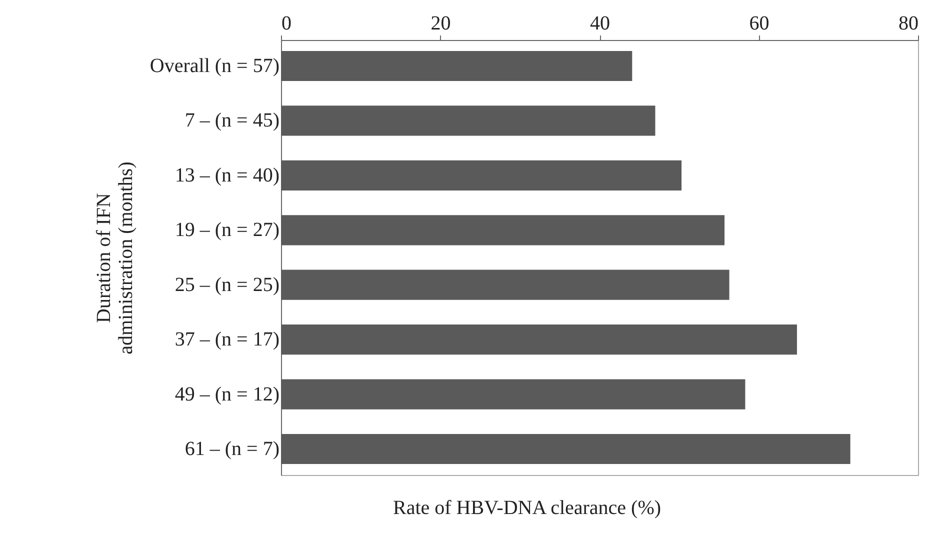 The width and height of the screenshot is (931, 537). I want to click on y-tick-label: Overall (n = 57), so click(215, 65).